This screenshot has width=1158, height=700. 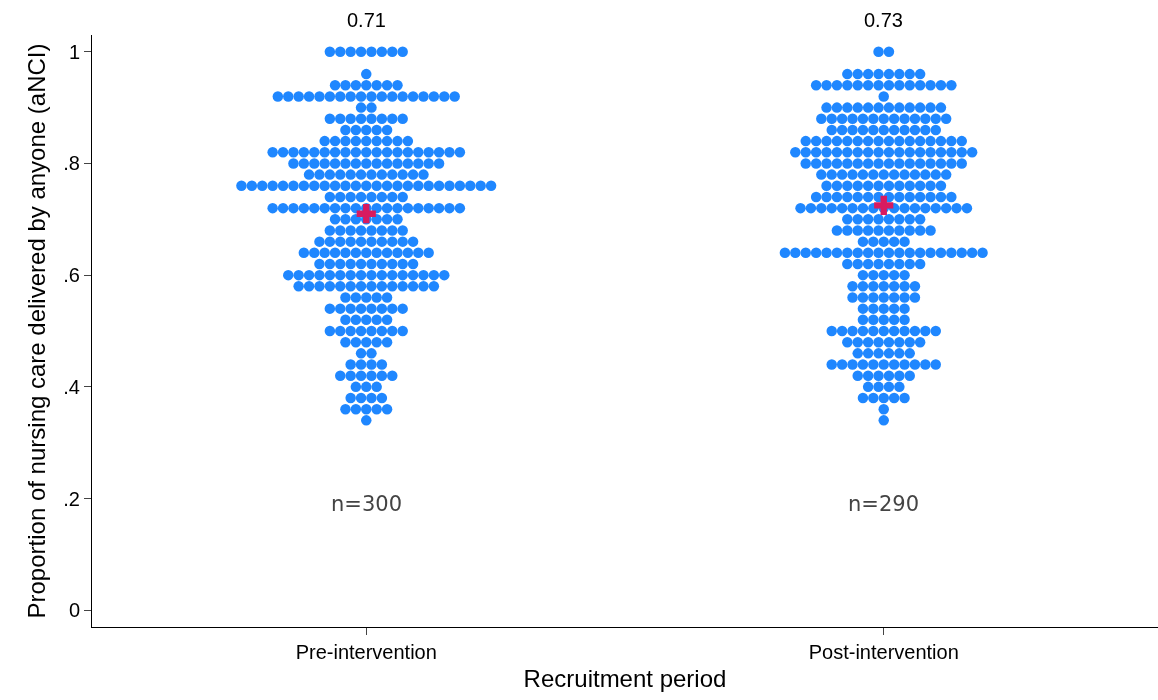 I want to click on y-tick-label: .6, so click(x=71, y=275).